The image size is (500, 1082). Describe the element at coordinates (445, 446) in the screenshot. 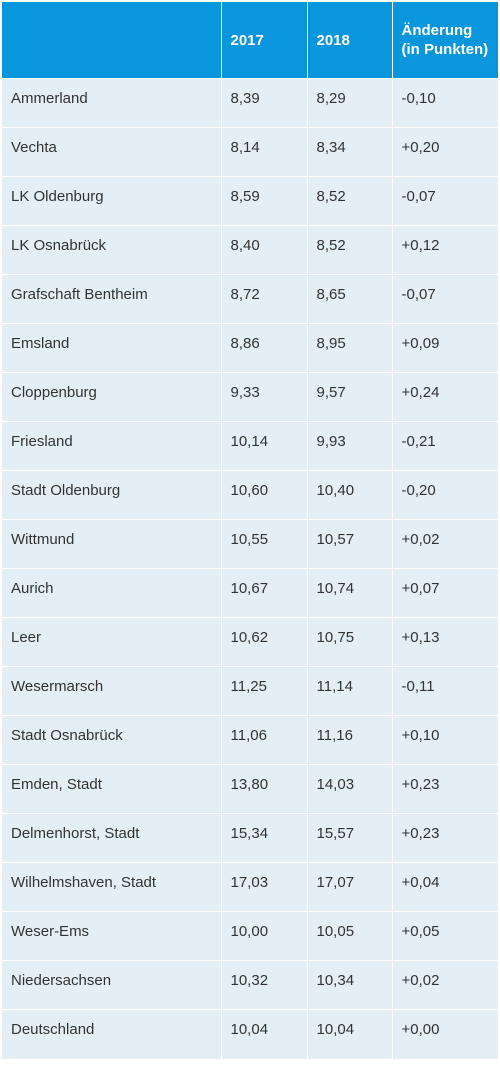

I see `cell-change: -0,21` at that location.